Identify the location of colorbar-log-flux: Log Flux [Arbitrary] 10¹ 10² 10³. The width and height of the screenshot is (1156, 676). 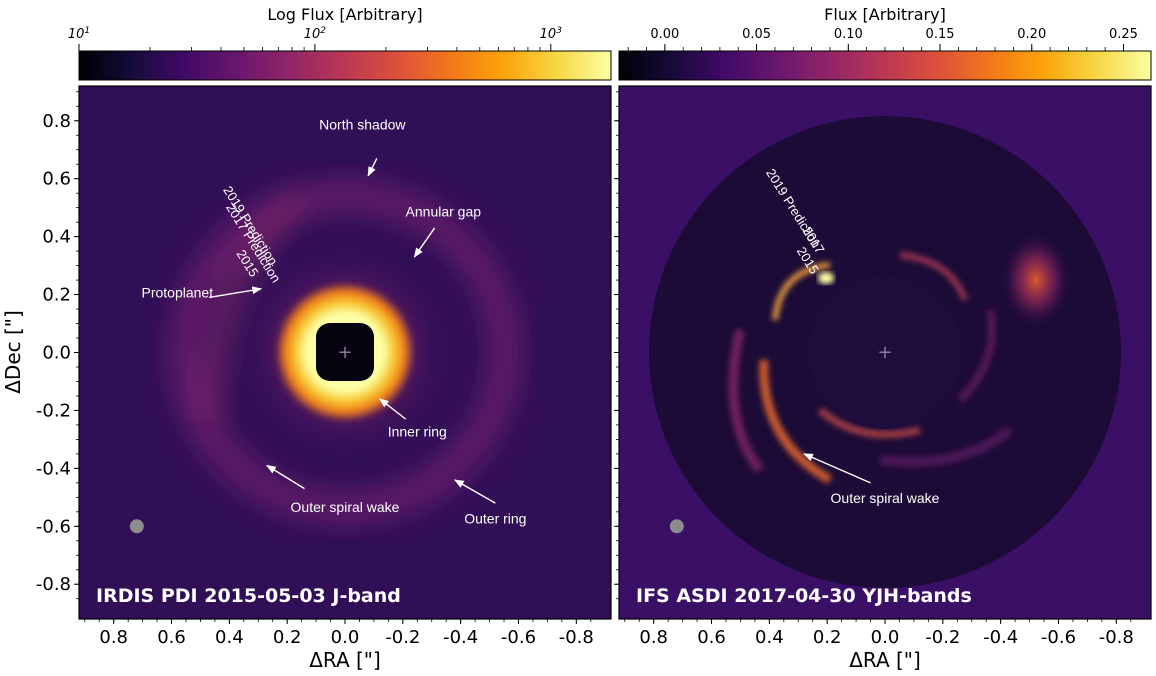
(340, 43).